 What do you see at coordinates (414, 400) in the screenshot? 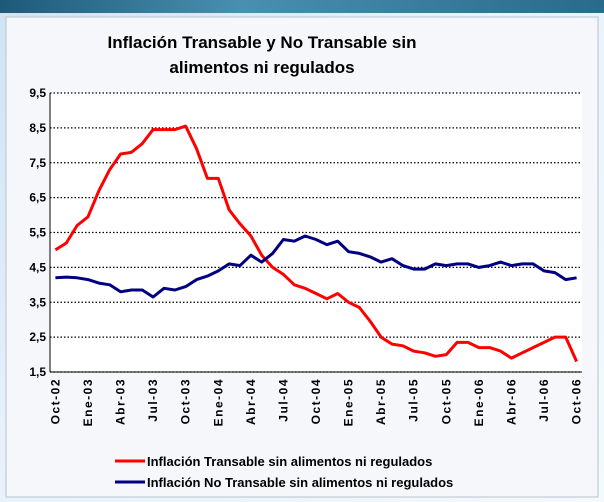
I see `x-tick-label: Jul-05` at bounding box center [414, 400].